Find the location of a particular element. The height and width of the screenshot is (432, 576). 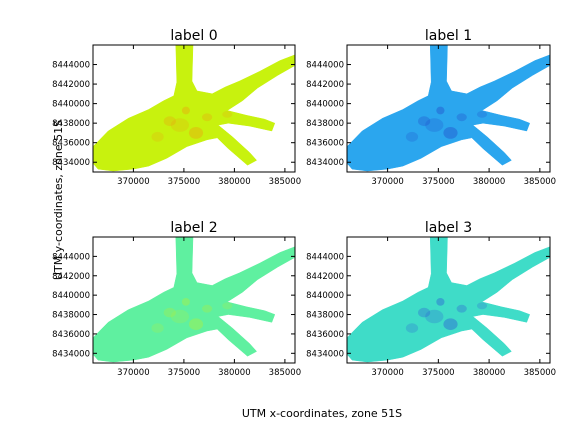

panel-2-map is located at coordinates (194, 300).